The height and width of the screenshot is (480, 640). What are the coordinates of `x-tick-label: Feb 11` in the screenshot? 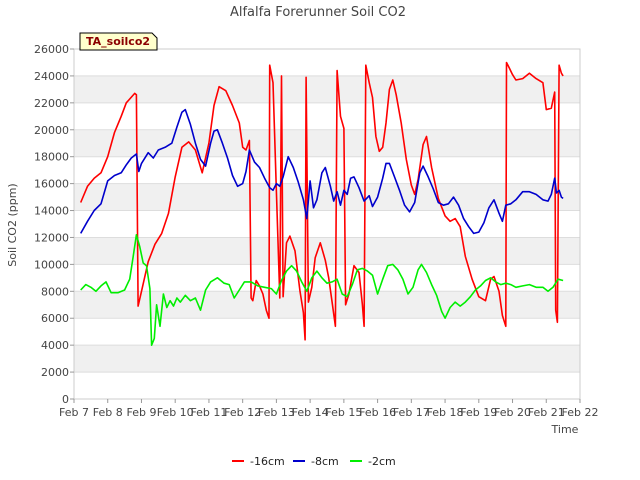 It's located at (208, 412).